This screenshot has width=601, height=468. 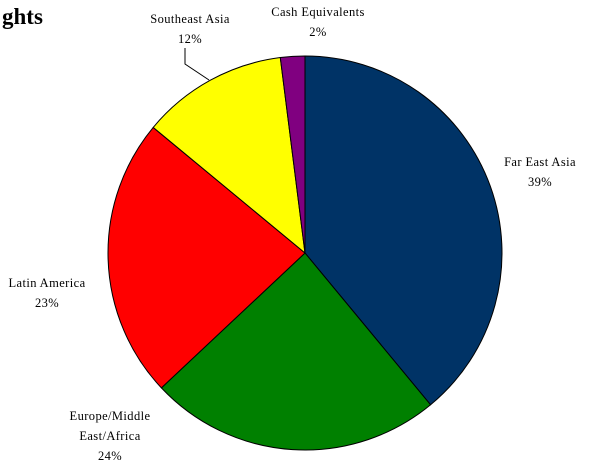 What do you see at coordinates (292, 154) in the screenshot?
I see `pie-slice-cash-equivalents` at bounding box center [292, 154].